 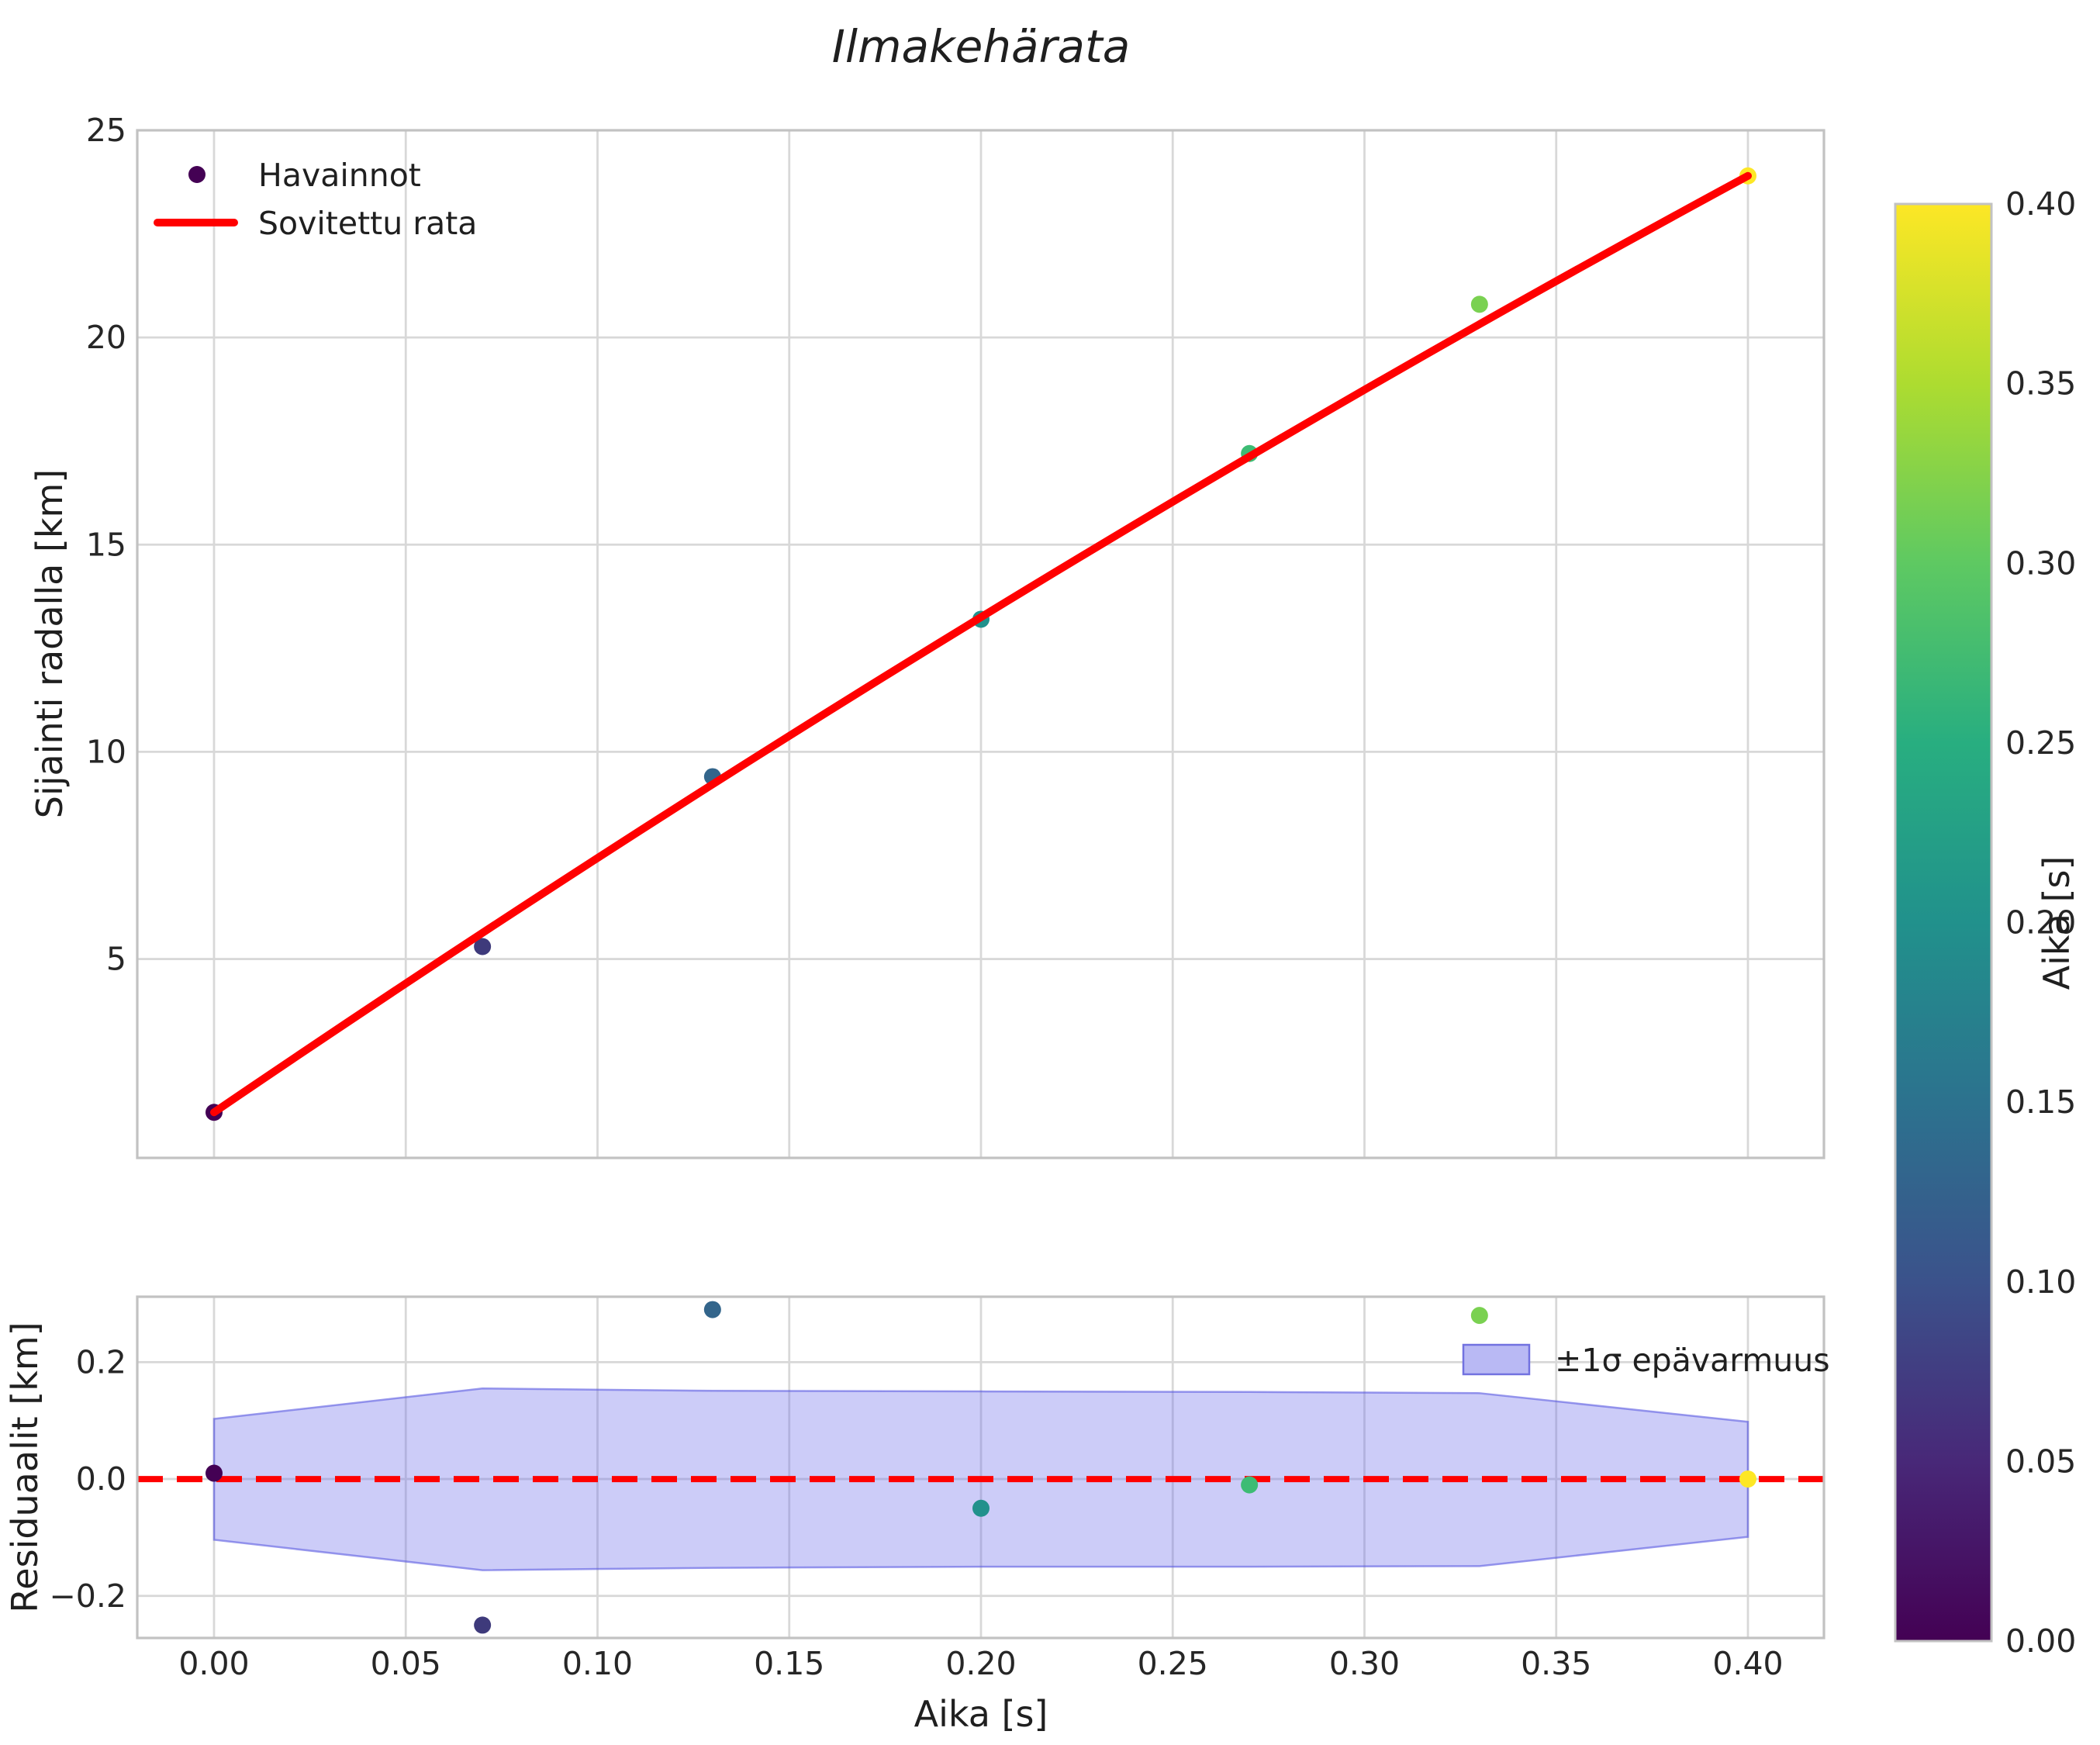 I want to click on colorbar-tick-label: 0.10, so click(x=2040, y=1282).